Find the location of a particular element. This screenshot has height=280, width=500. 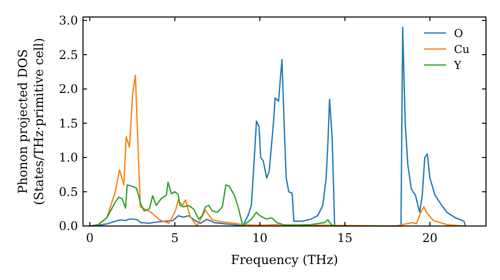

x-axis-title: Frequency (THz) is located at coordinates (284, 259).